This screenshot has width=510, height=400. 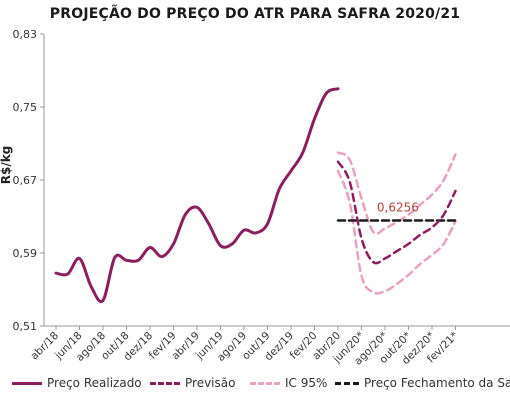 I want to click on legend-item-preco-realizado: Preço Realizado, so click(x=77, y=383).